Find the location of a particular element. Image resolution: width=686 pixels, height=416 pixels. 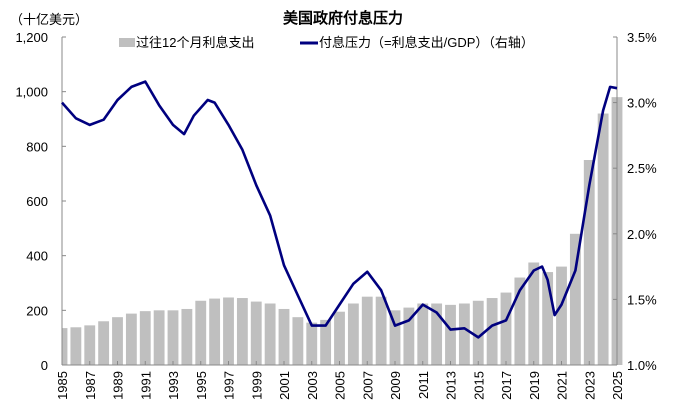

x-tick-label: 1995 is located at coordinates (201, 385).